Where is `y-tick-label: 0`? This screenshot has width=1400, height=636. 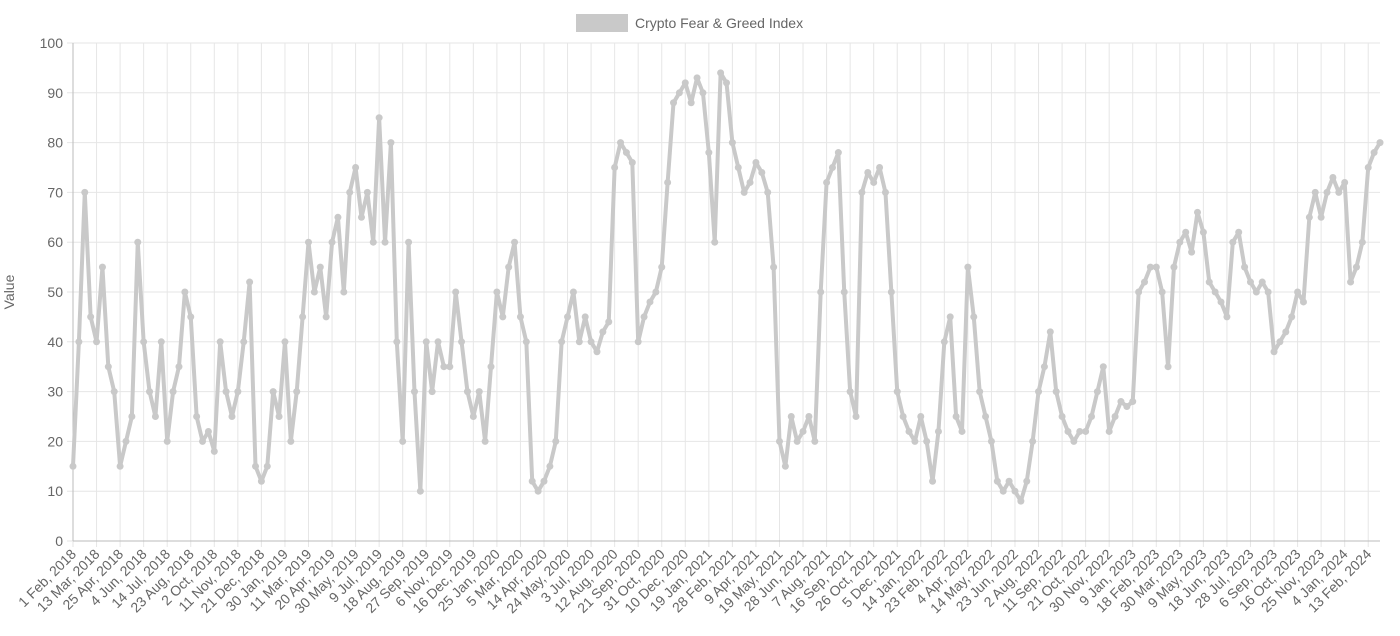 y-tick-label: 0 is located at coordinates (59, 541).